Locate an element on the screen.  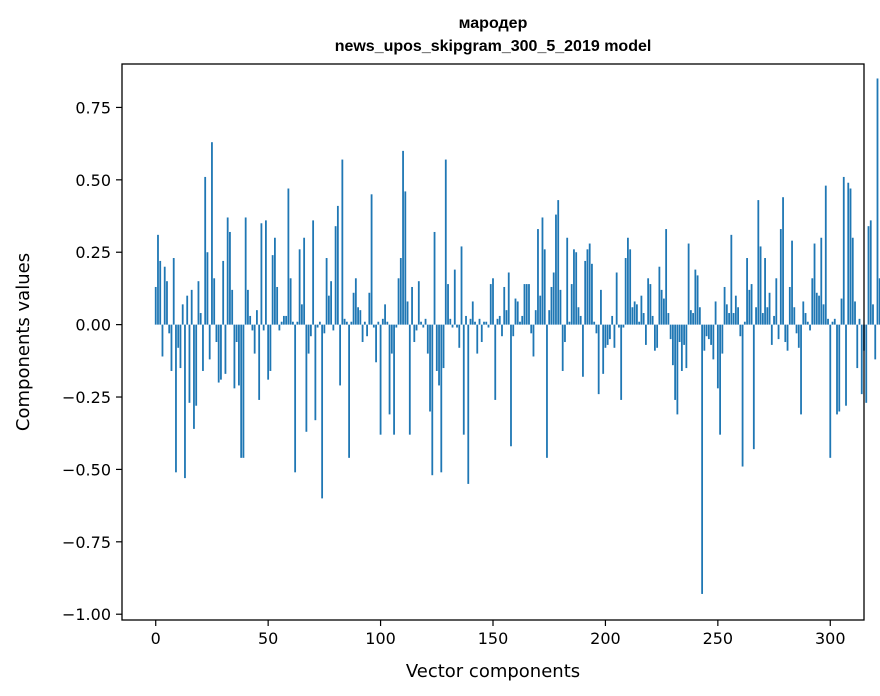
y-tick-label: −0.50 is located at coordinates (86, 469).